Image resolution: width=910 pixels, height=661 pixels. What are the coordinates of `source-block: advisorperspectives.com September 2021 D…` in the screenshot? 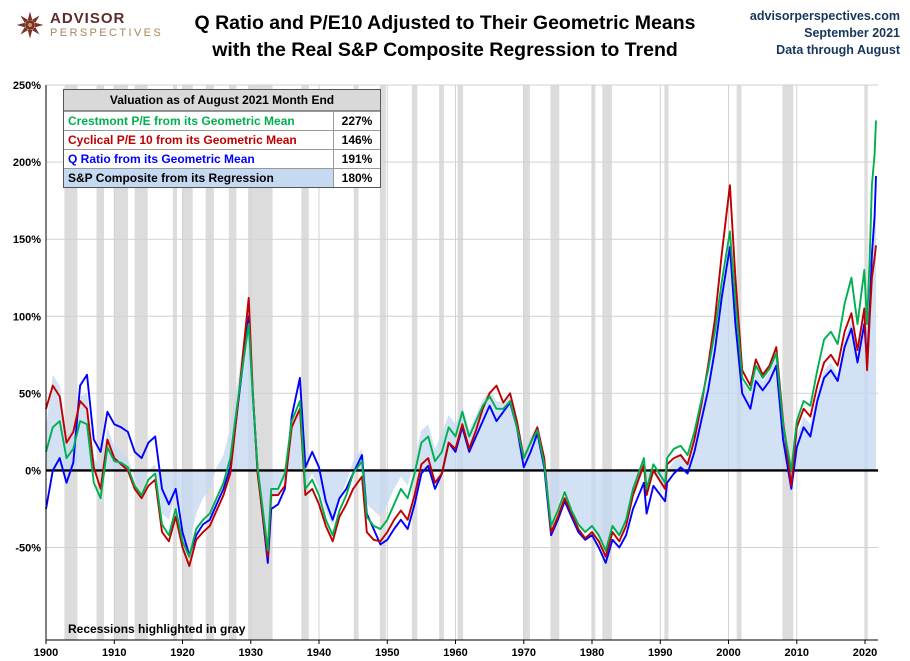 It's located at (825, 33).